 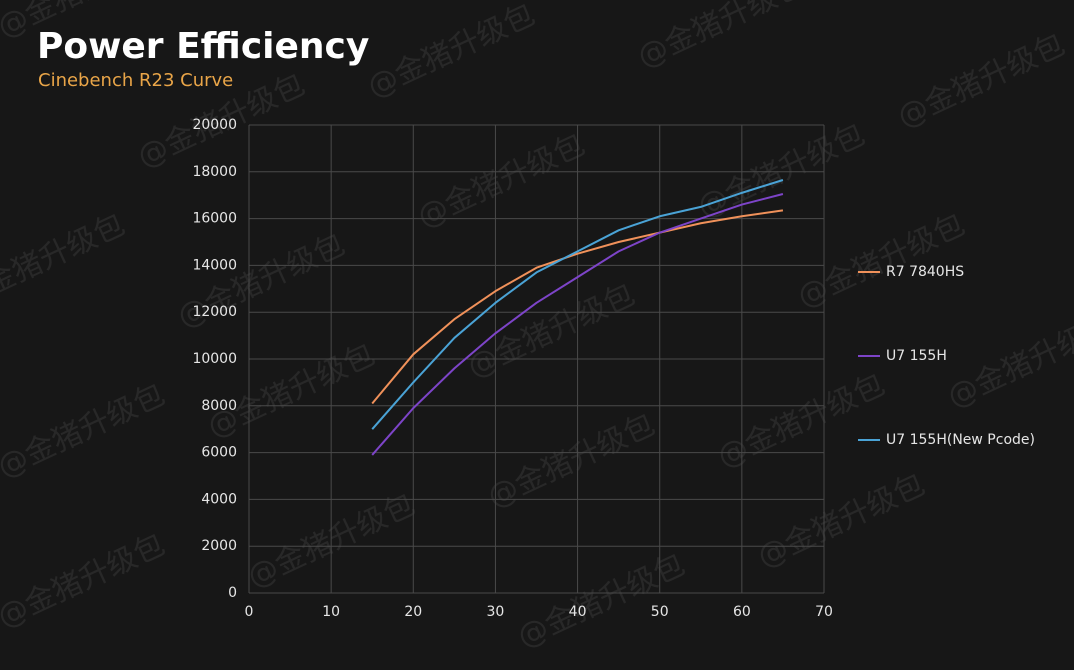 I want to click on x-tick-label: 60, so click(x=742, y=612).